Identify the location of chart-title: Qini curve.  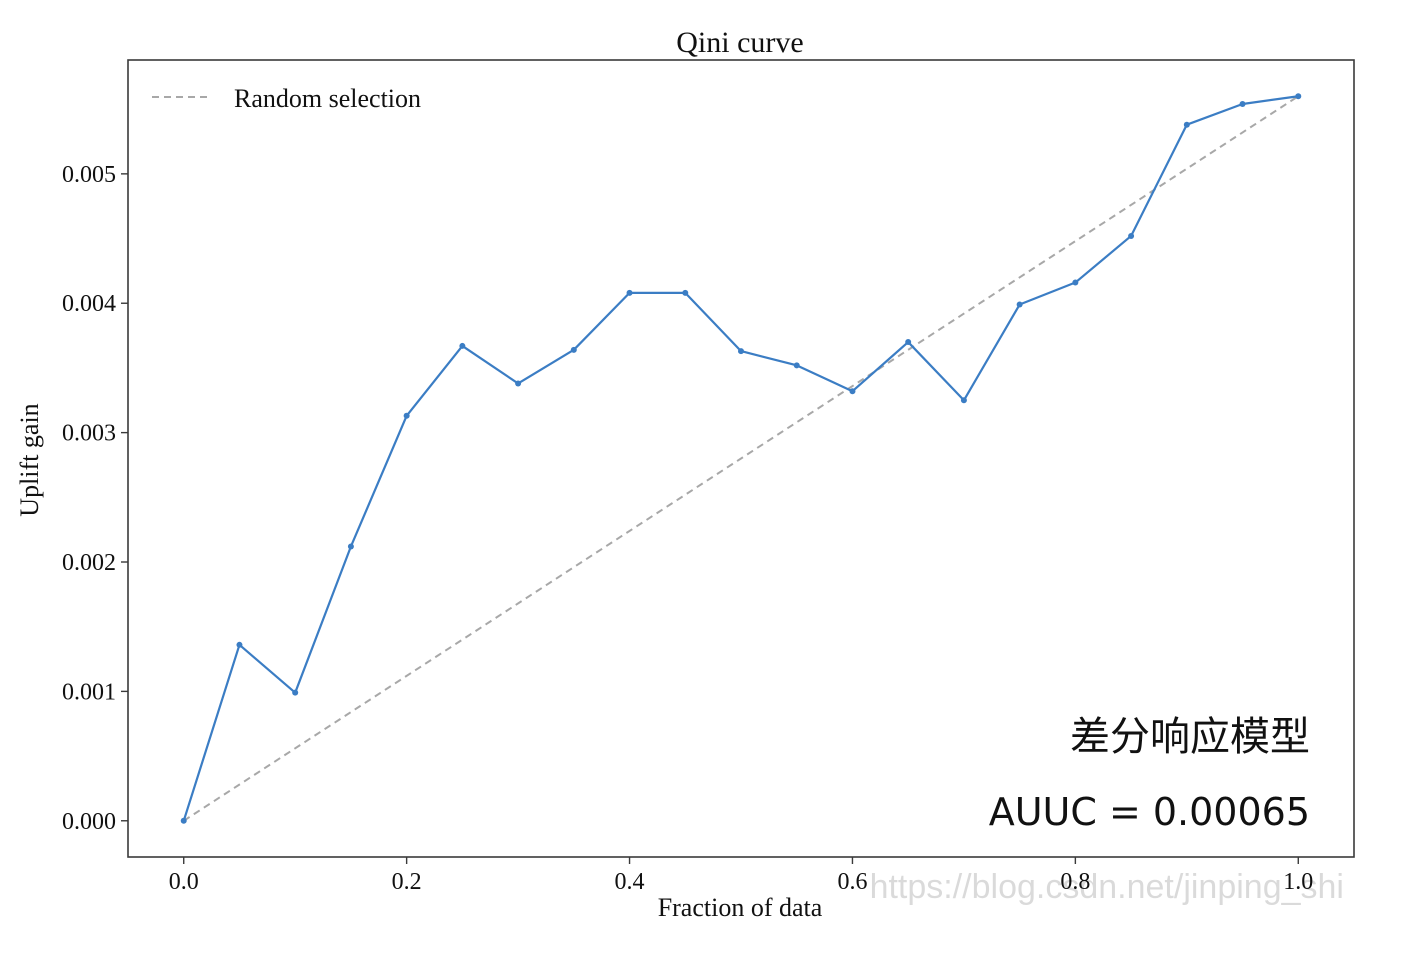
(739, 42).